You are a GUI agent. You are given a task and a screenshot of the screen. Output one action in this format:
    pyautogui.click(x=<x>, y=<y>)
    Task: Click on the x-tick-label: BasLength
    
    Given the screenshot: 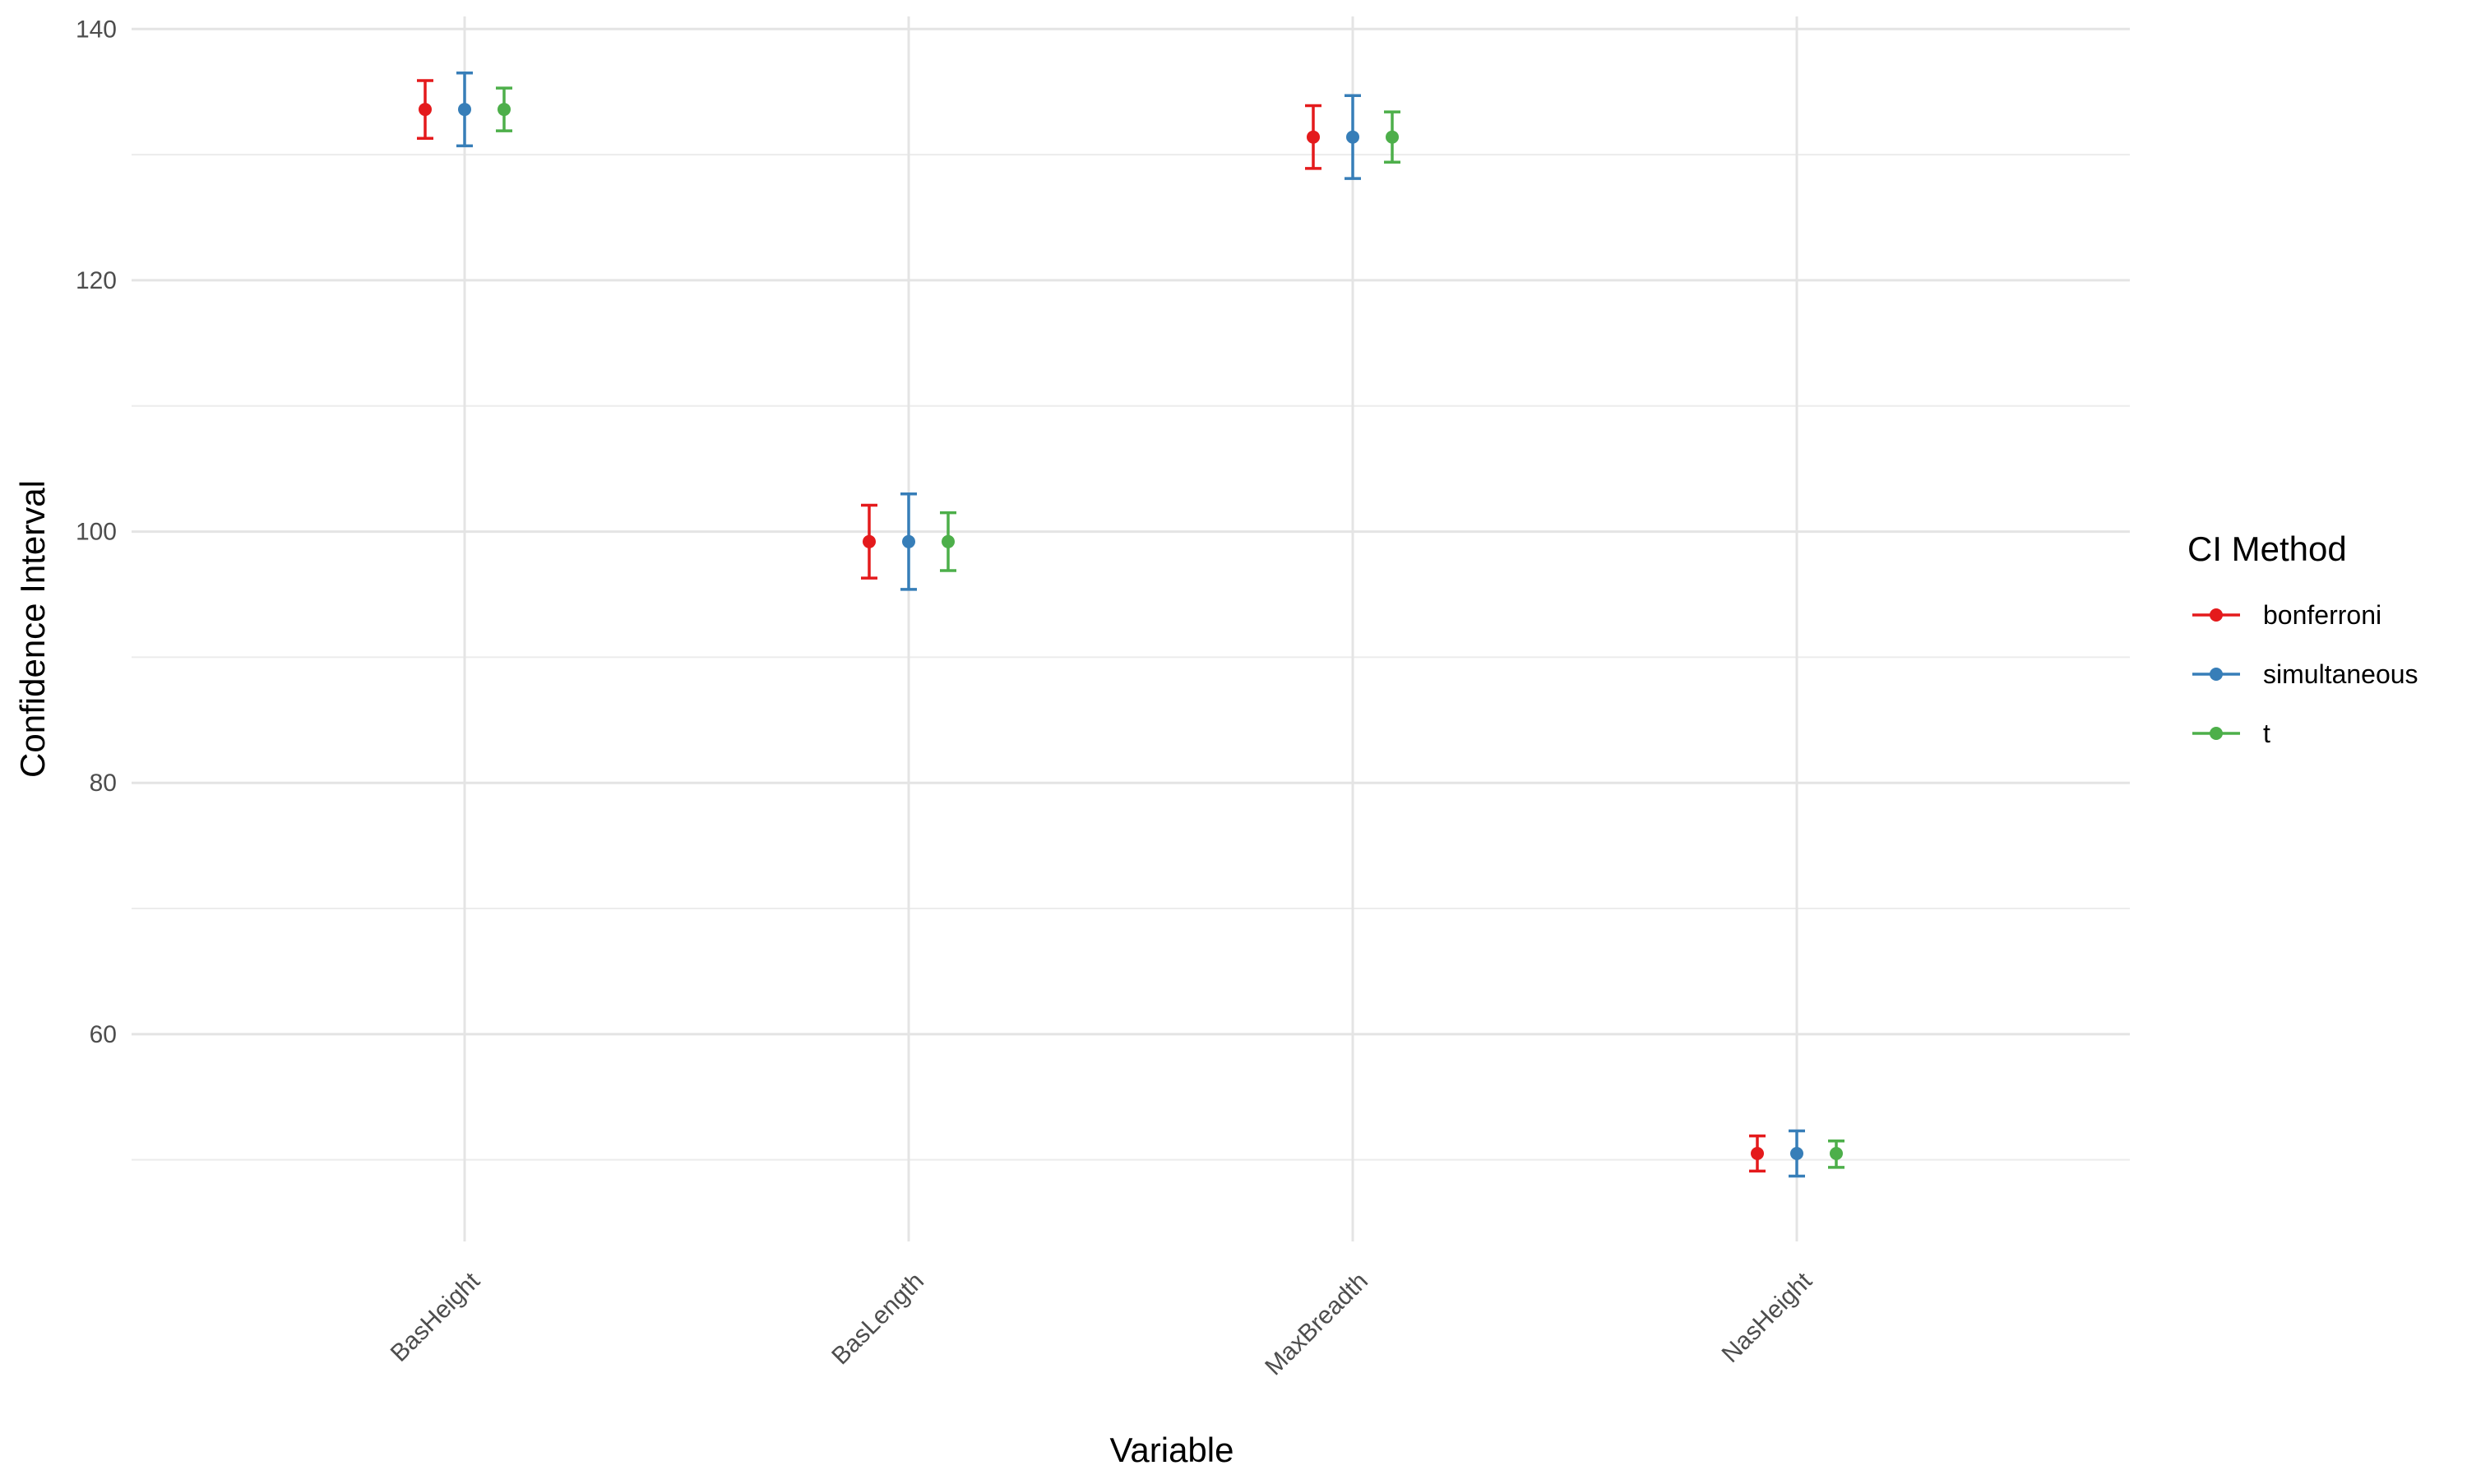 What is the action you would take?
    pyautogui.click(x=877, y=1320)
    